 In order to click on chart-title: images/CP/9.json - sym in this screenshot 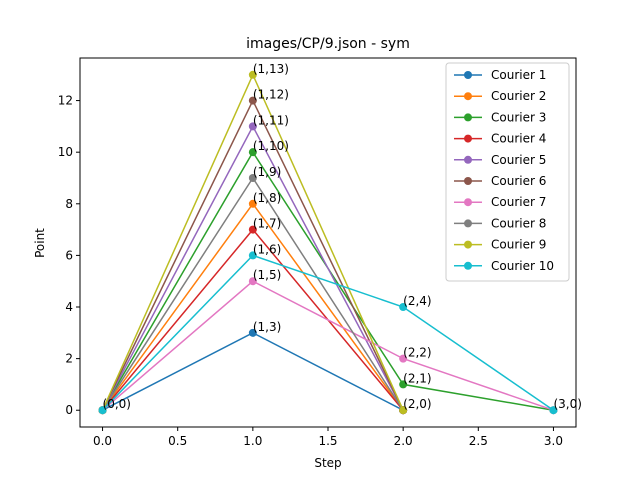, I will do `click(328, 44)`.